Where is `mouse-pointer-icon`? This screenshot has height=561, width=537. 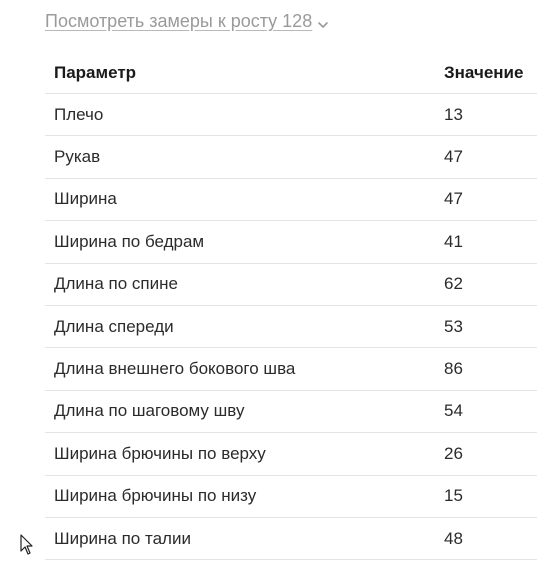 mouse-pointer-icon is located at coordinates (27, 545).